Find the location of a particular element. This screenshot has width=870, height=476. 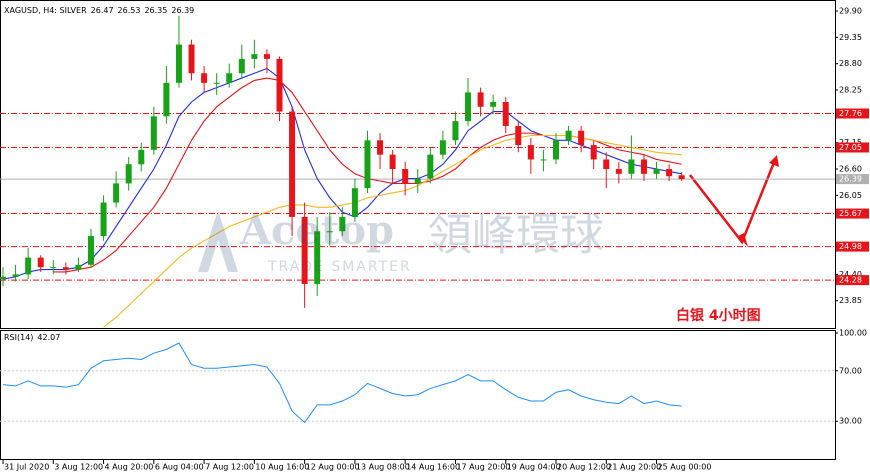

level-label: 24.28 is located at coordinates (850, 280).